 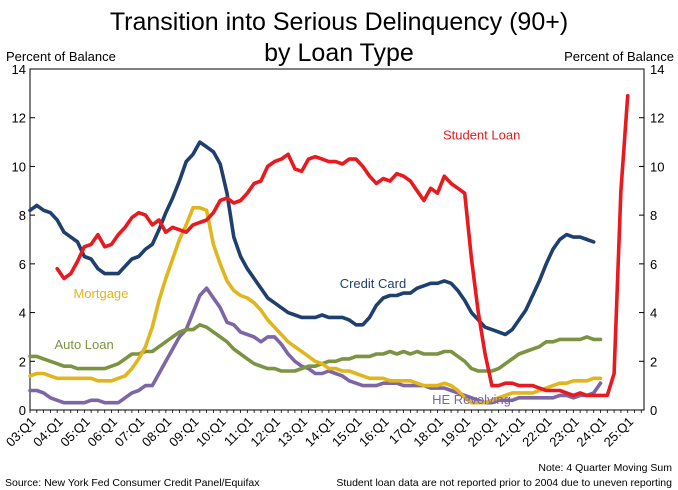 I want to click on left-tick-label: 12, so click(x=19, y=118).